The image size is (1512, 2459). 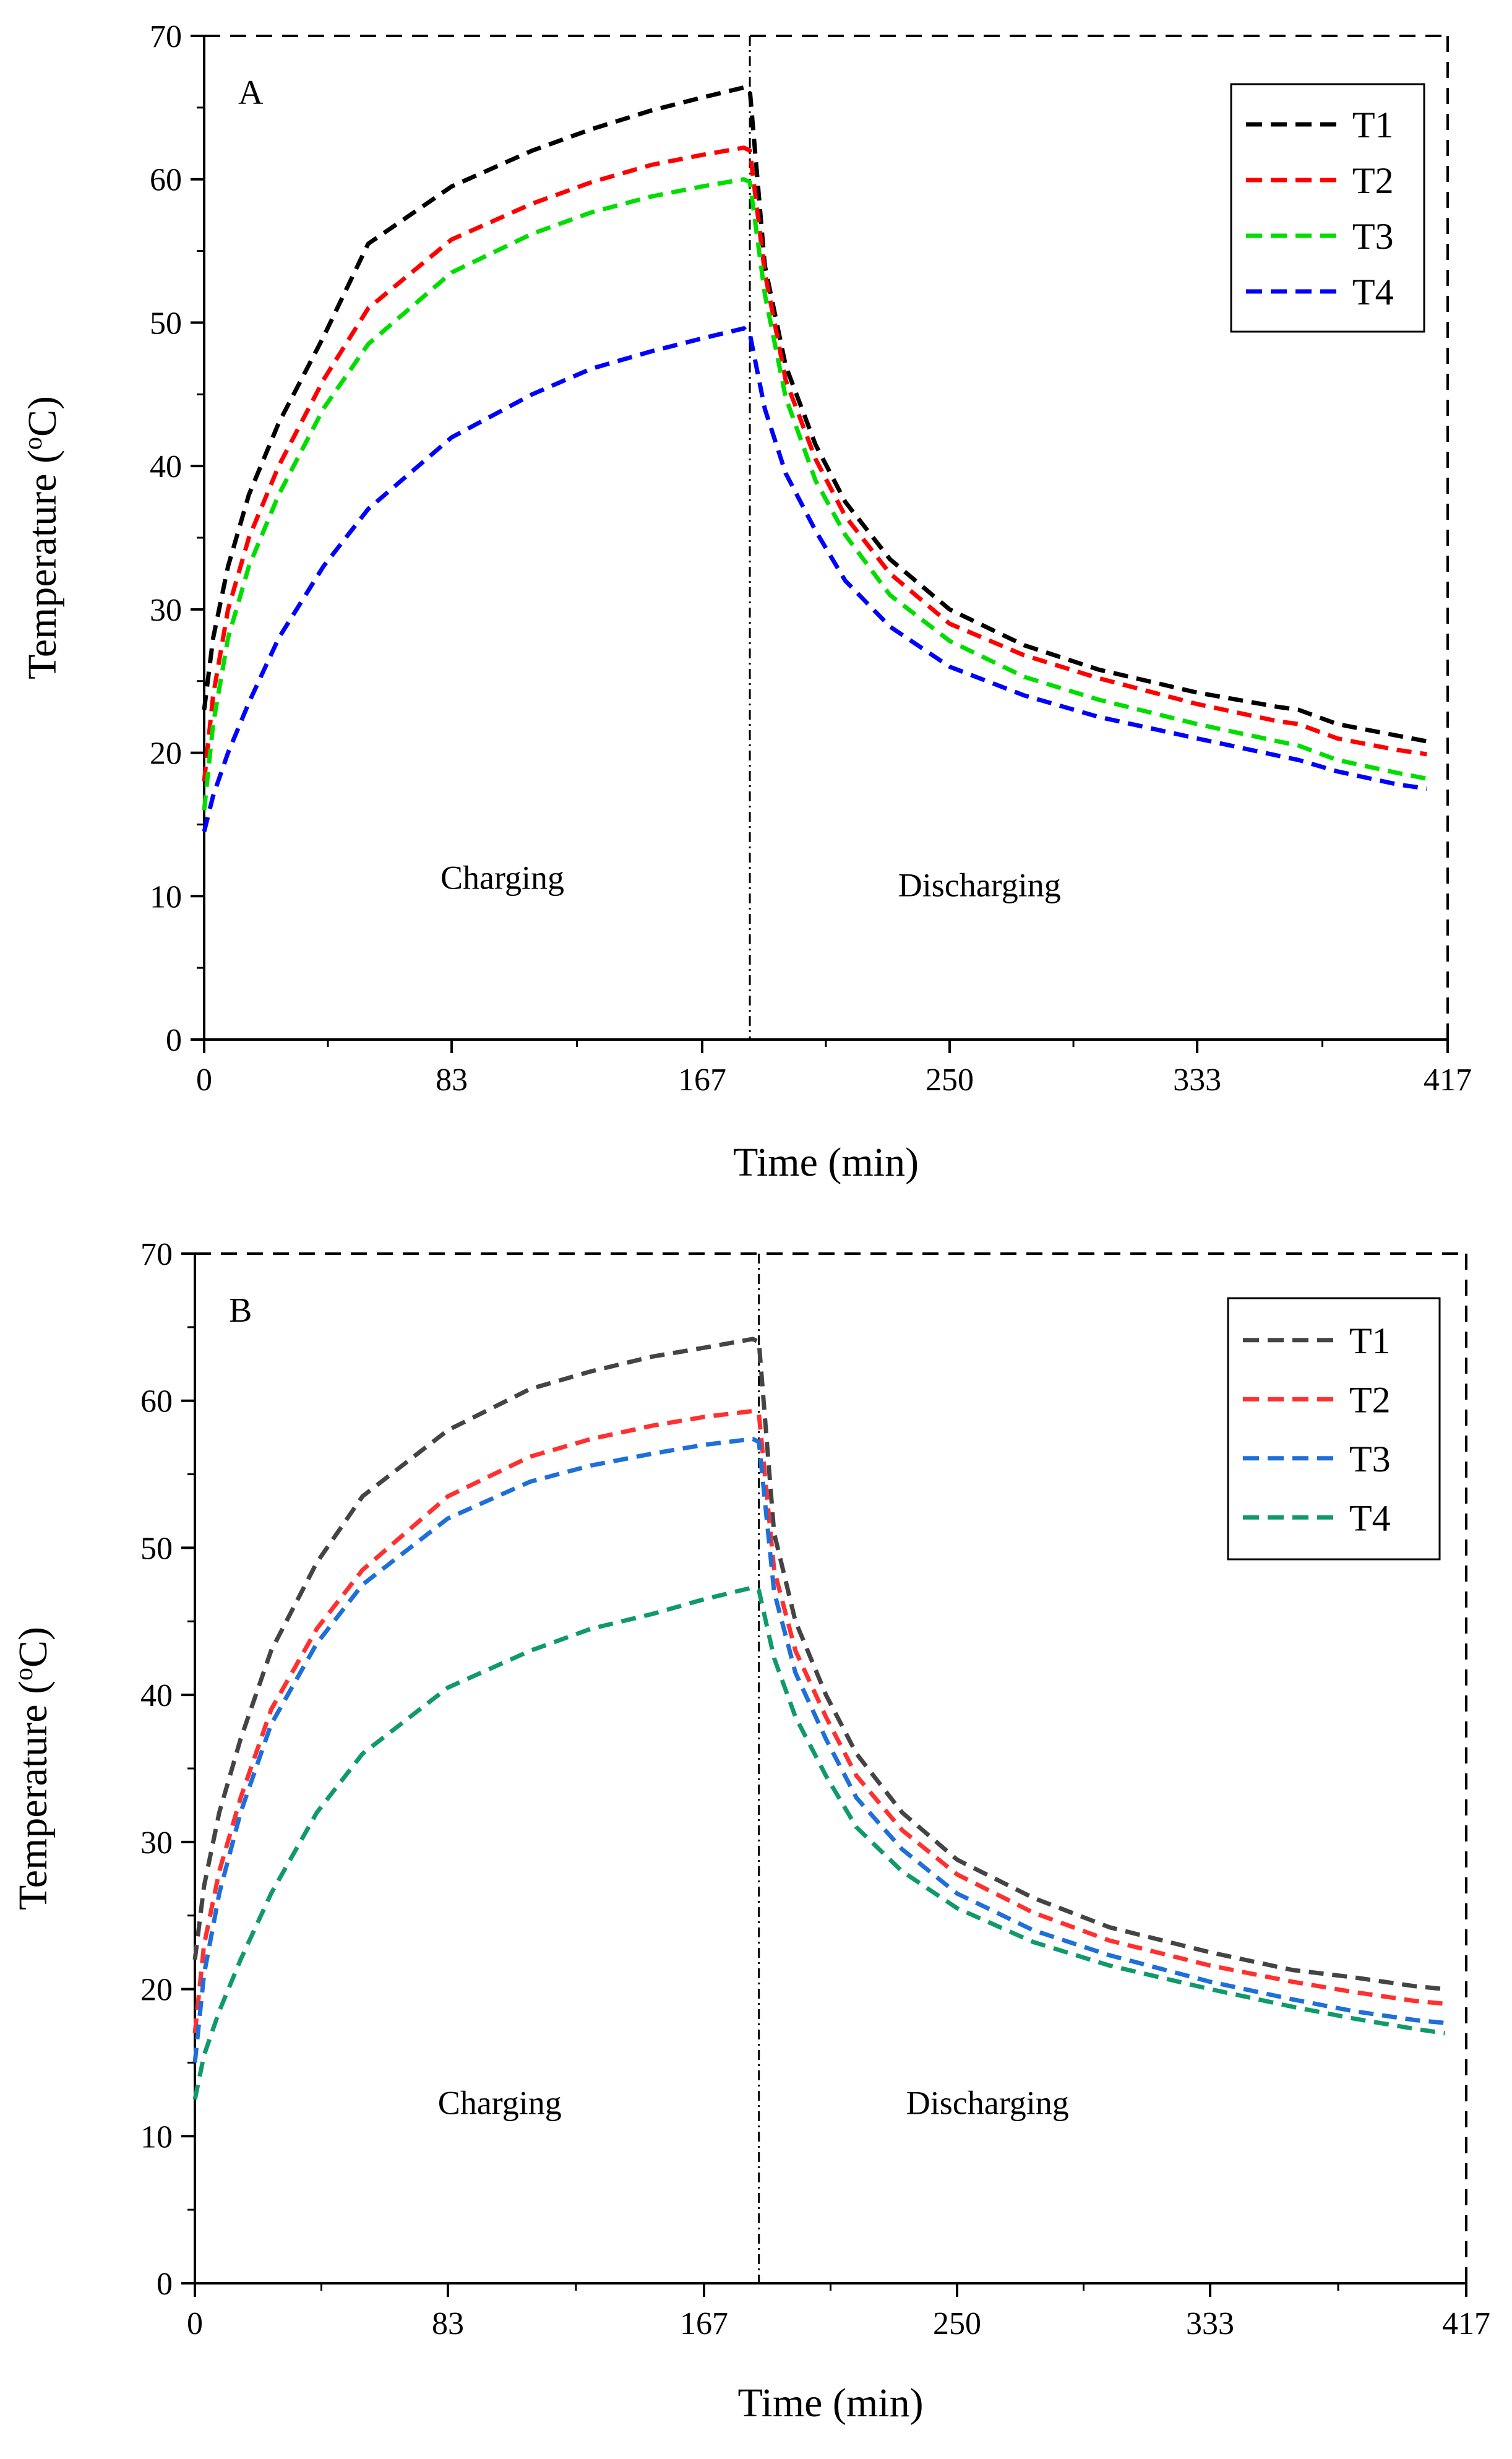 What do you see at coordinates (240, 1310) in the screenshot?
I see `panel-label: B` at bounding box center [240, 1310].